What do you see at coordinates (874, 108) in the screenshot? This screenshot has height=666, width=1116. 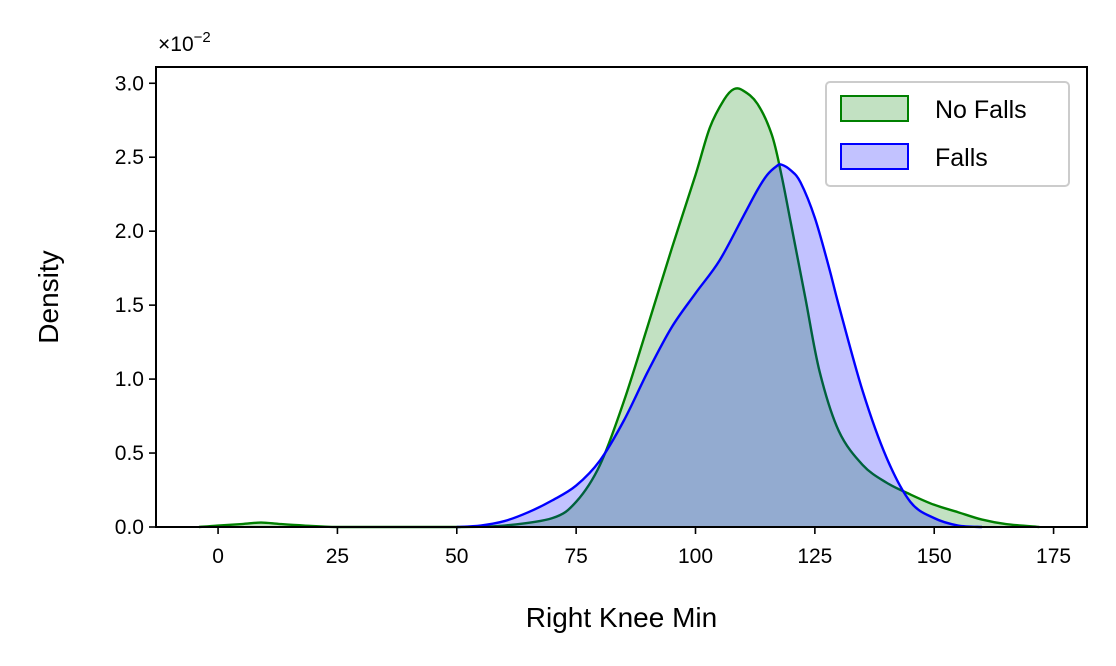 I see `legend-swatch-no-falls` at bounding box center [874, 108].